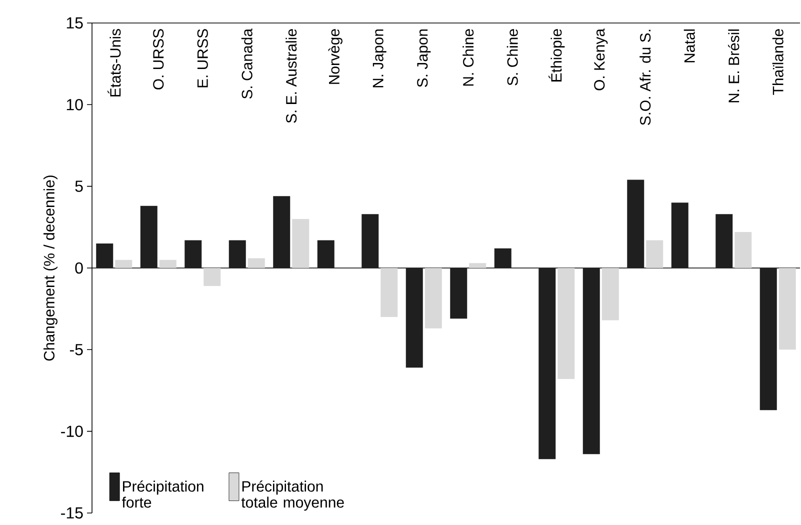 The image size is (801, 525). What do you see at coordinates (74, 23) in the screenshot?
I see `y-tick-label: 15` at bounding box center [74, 23].